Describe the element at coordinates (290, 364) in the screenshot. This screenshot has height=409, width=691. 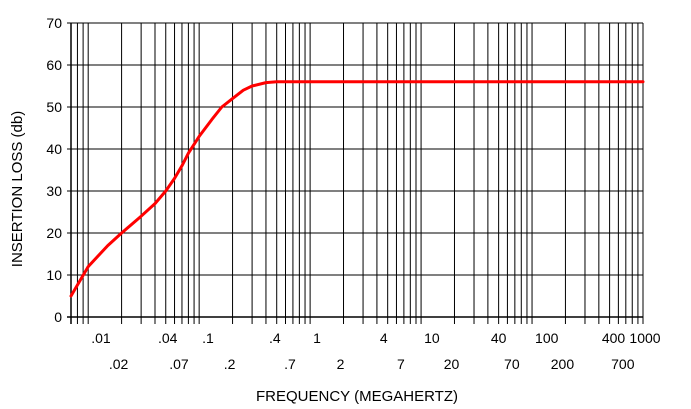
I see `x-tick-label-bottom: .7` at that location.